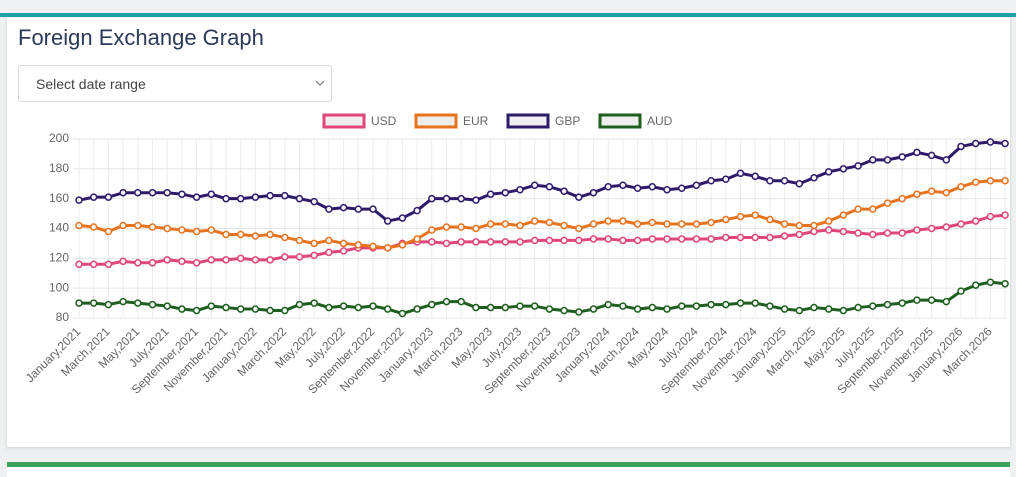  What do you see at coordinates (59, 228) in the screenshot?
I see `y-tick-label: 140` at bounding box center [59, 228].